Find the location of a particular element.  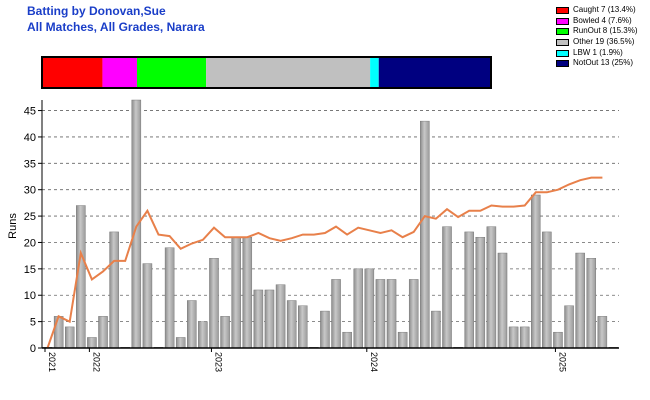

dismissal-share-bar is located at coordinates (266, 72).